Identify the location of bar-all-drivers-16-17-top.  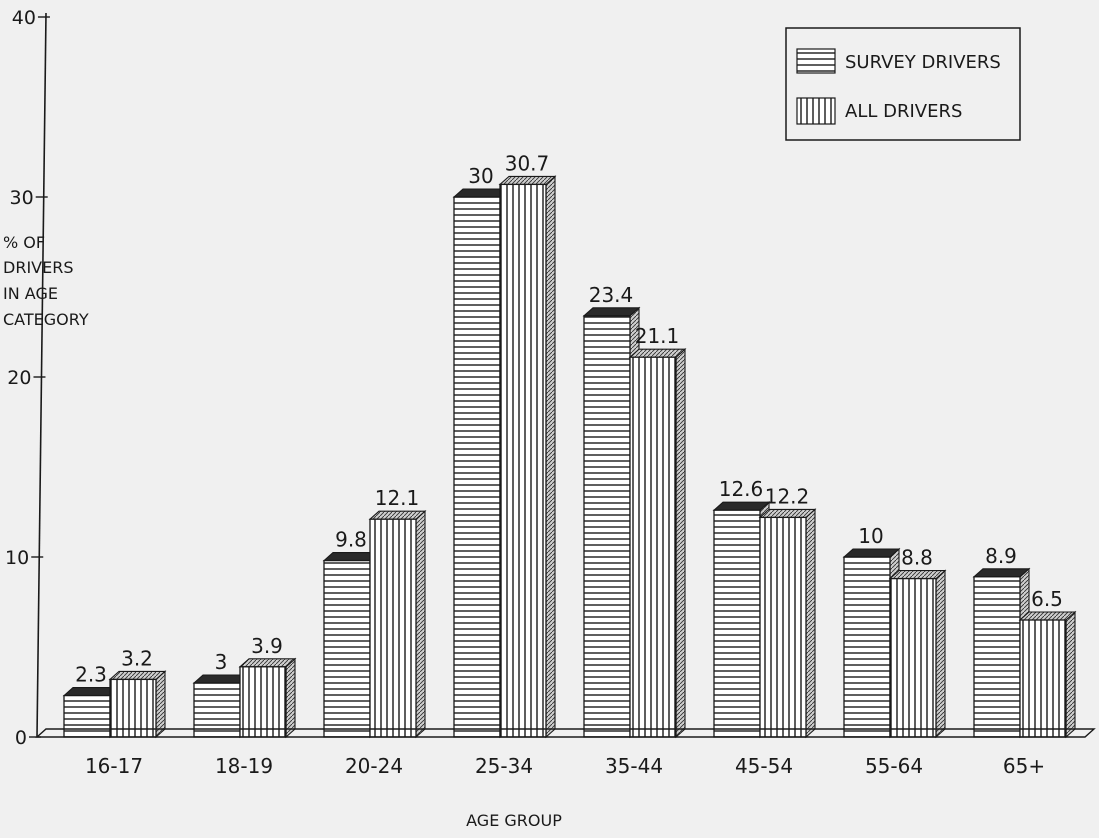
(137, 675).